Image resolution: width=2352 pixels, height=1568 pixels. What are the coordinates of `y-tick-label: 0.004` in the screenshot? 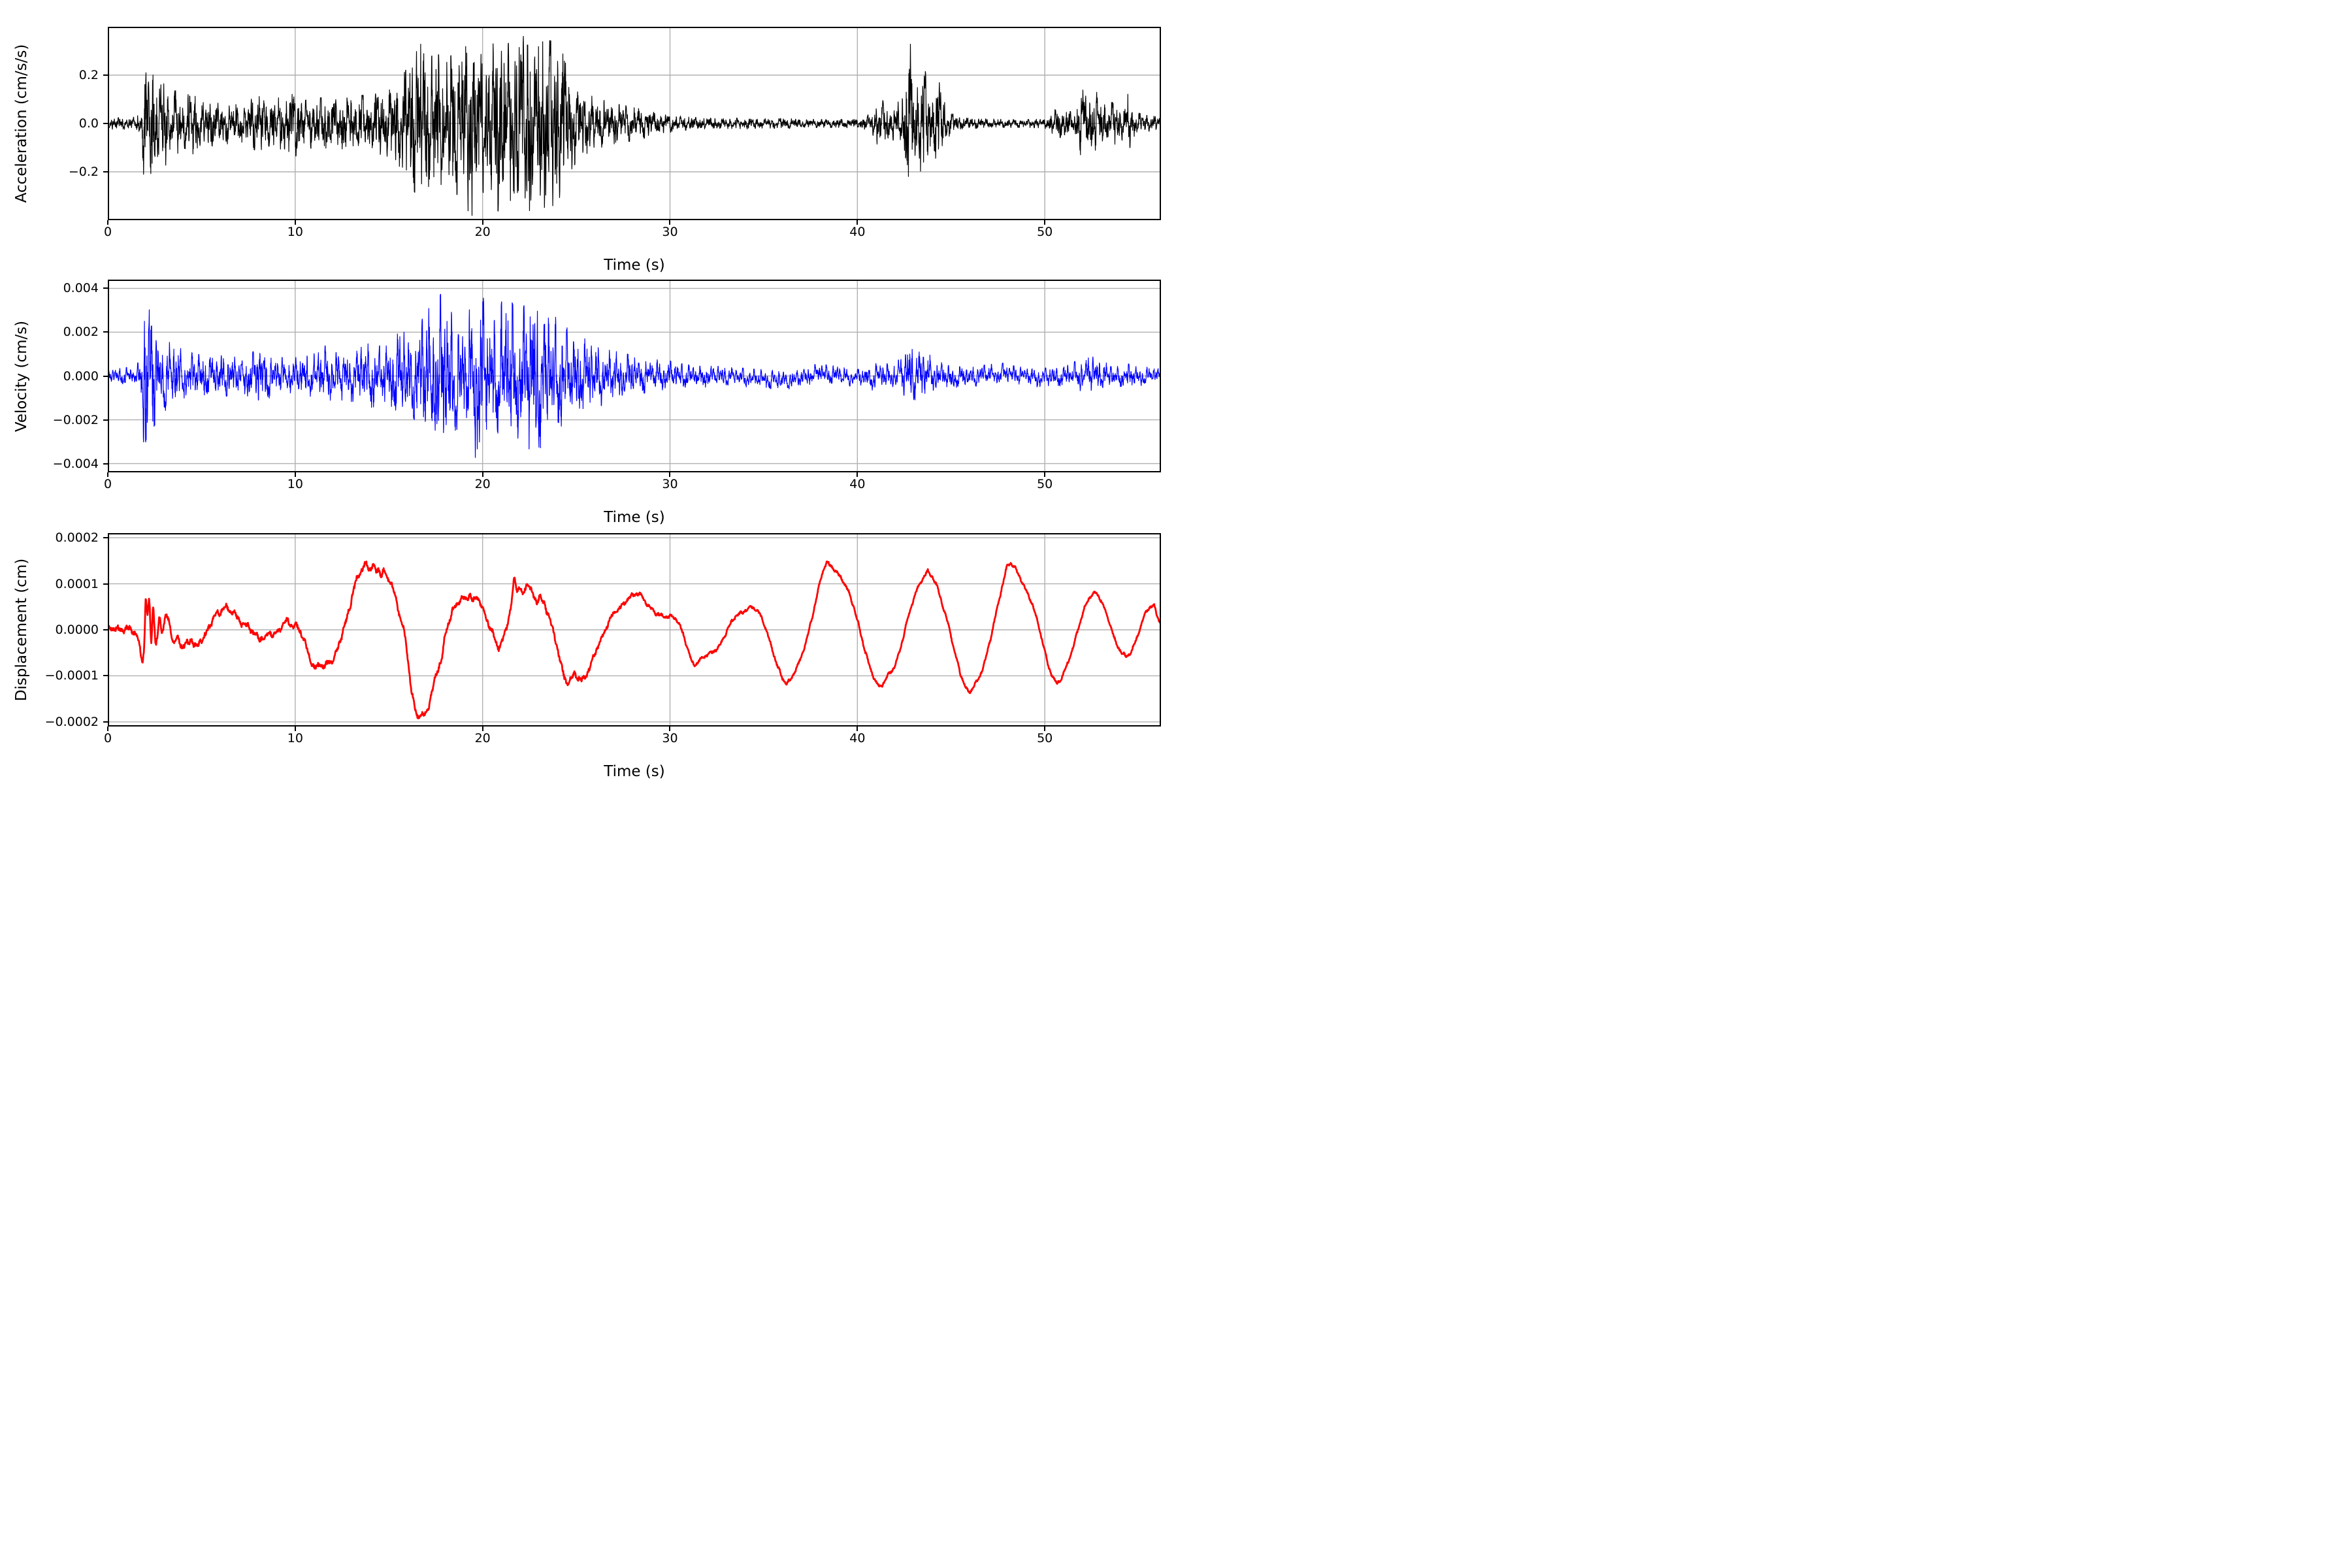 It's located at (81, 288).